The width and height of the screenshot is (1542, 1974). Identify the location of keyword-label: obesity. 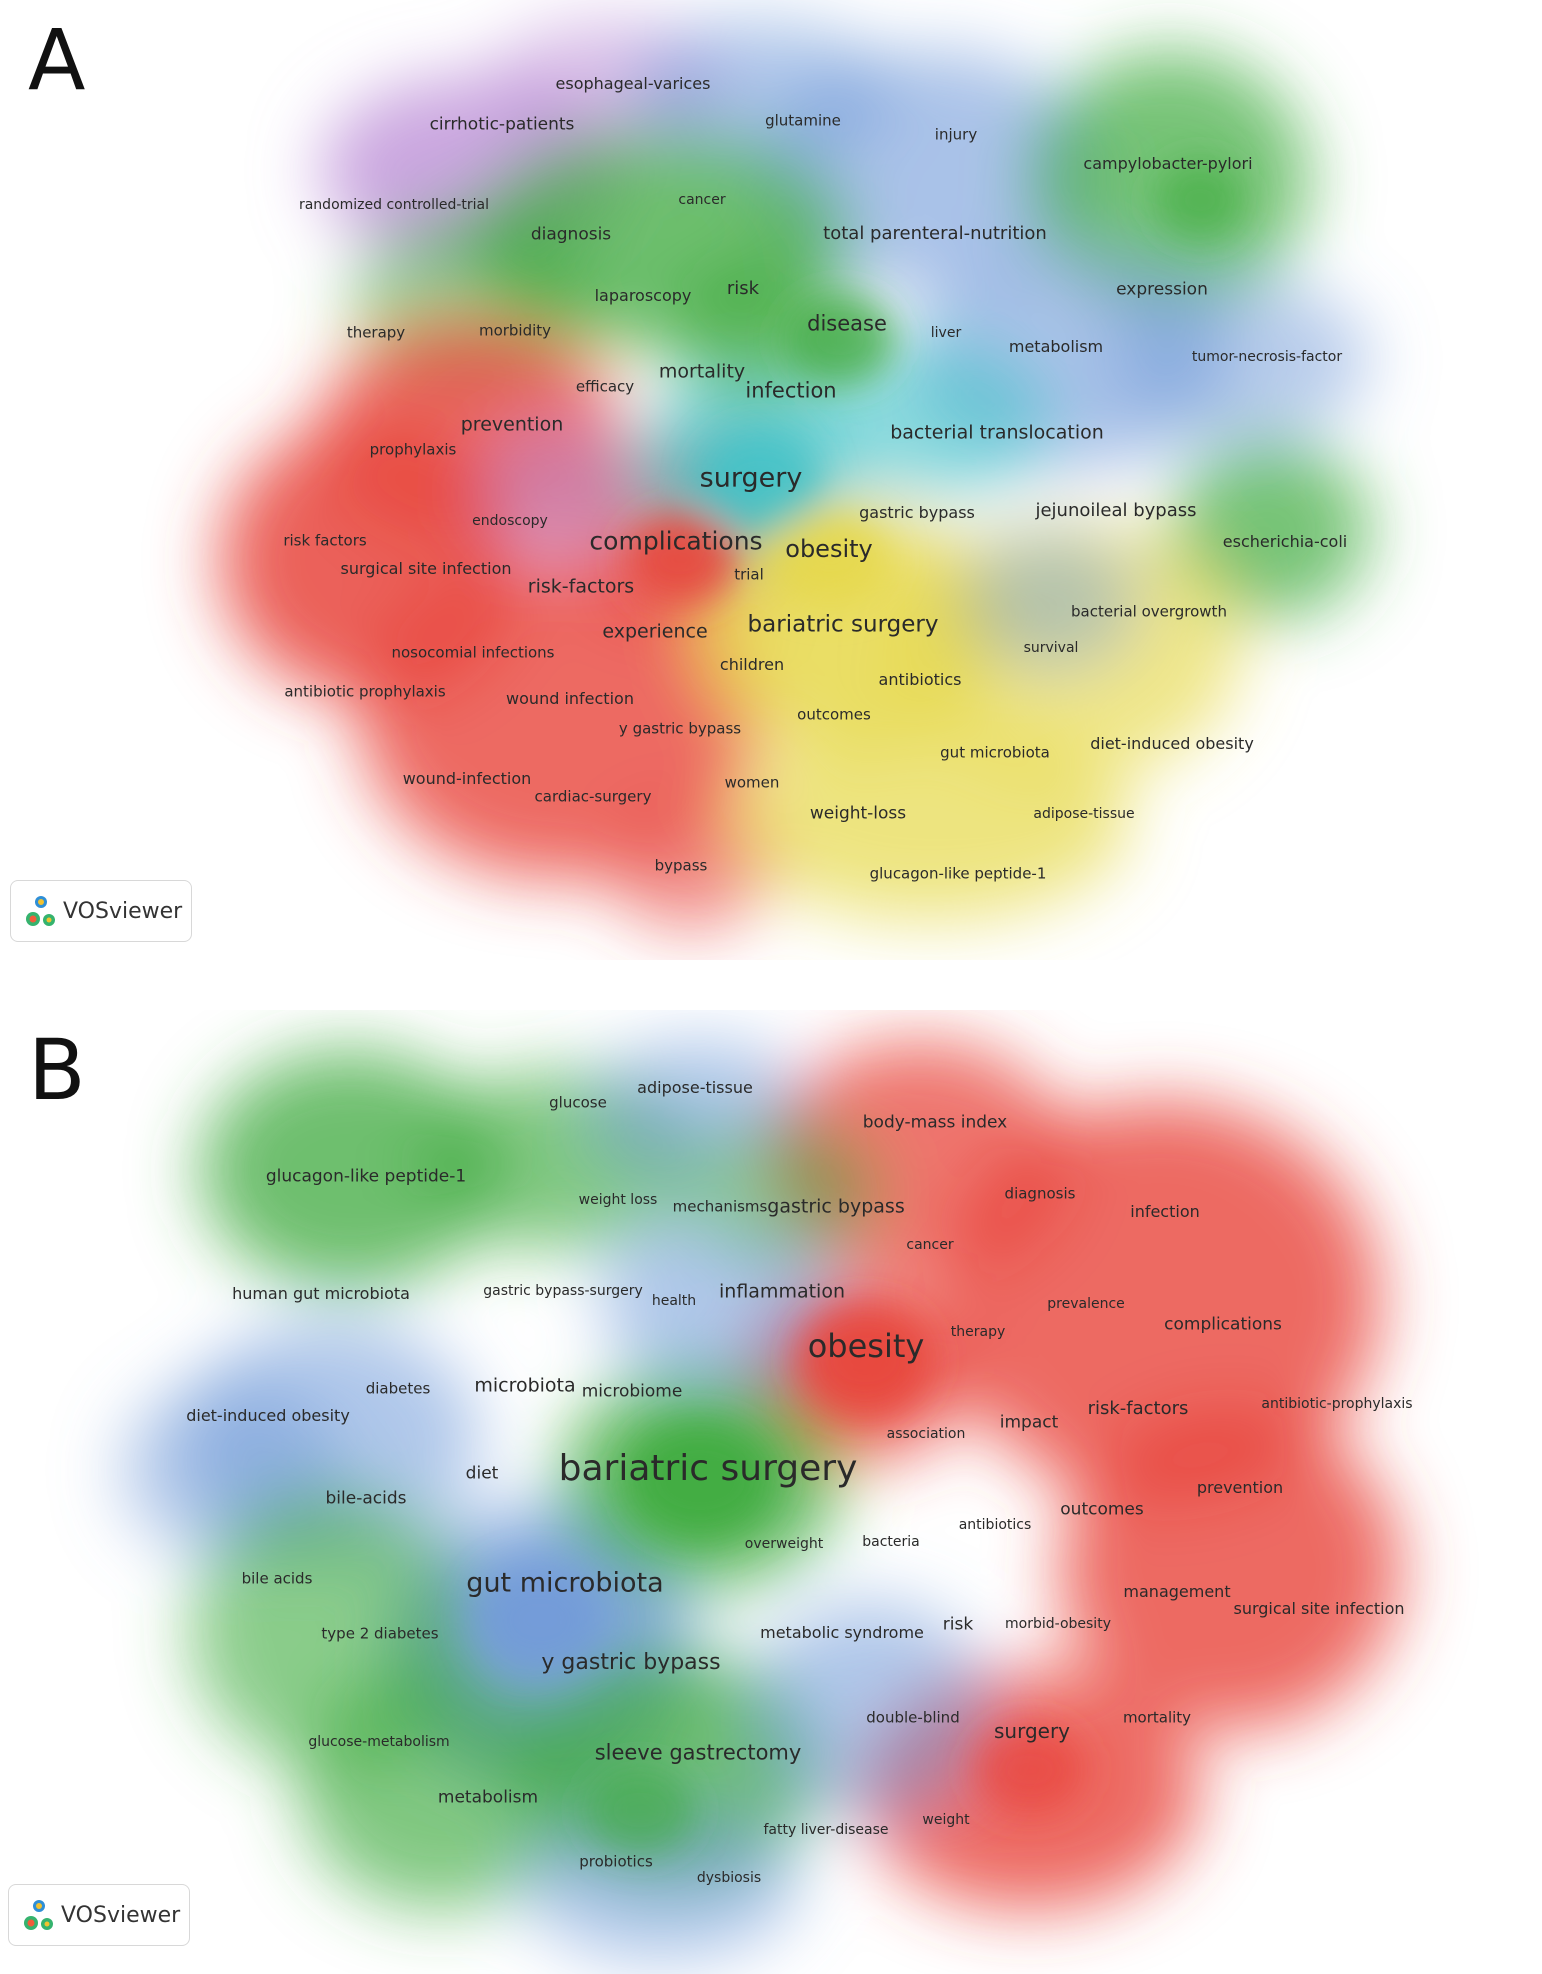
(866, 1346).